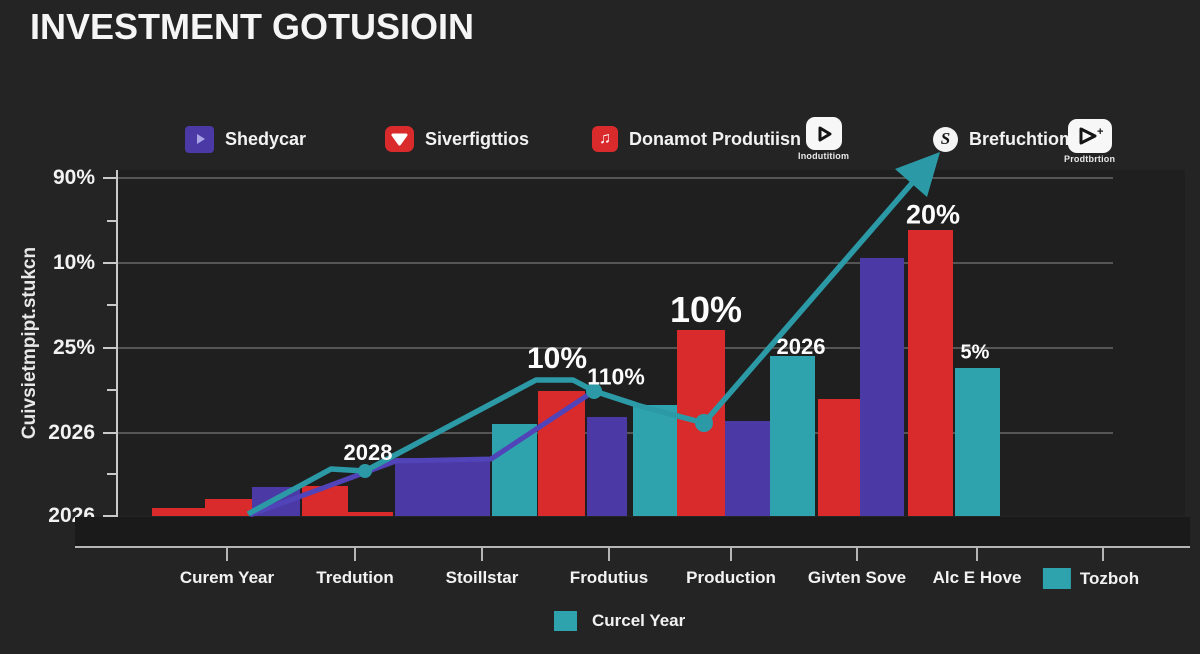  What do you see at coordinates (616, 376) in the screenshot?
I see `value-label: 110%` at bounding box center [616, 376].